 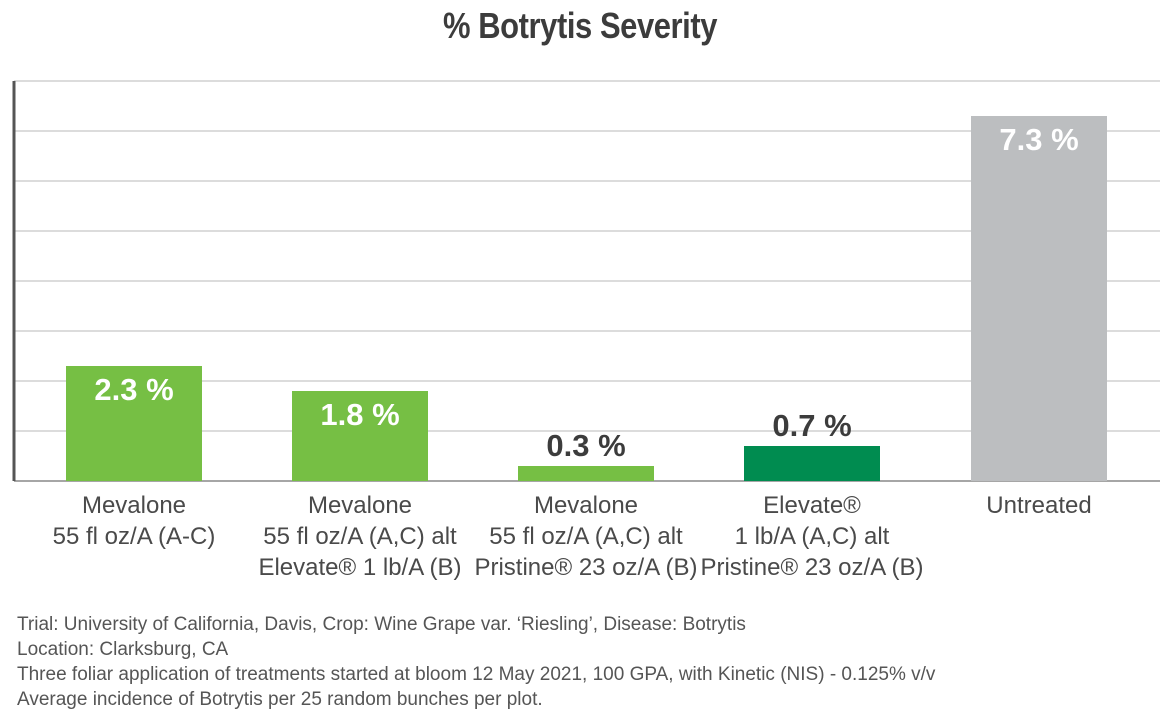 I want to click on data-label: 0.3 %, so click(x=585, y=445).